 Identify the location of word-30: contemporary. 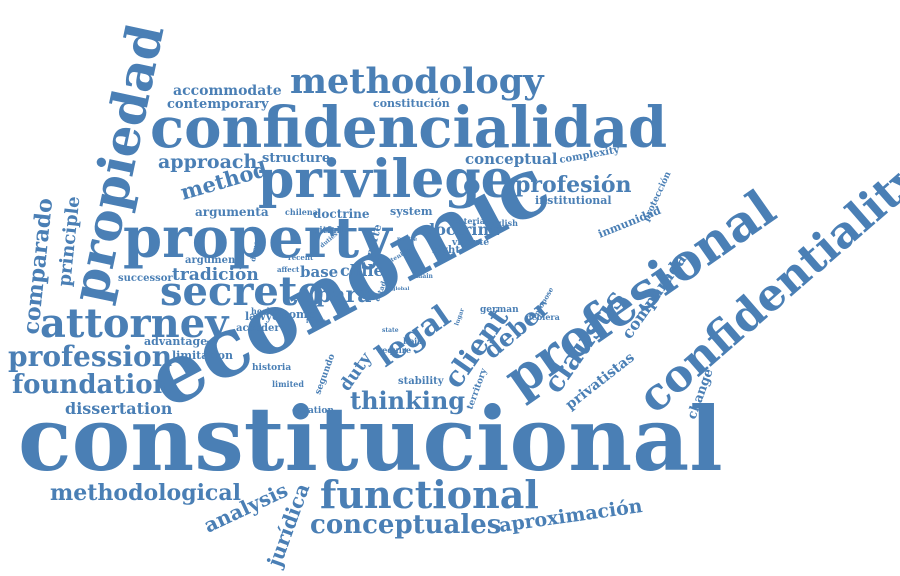
(218, 104).